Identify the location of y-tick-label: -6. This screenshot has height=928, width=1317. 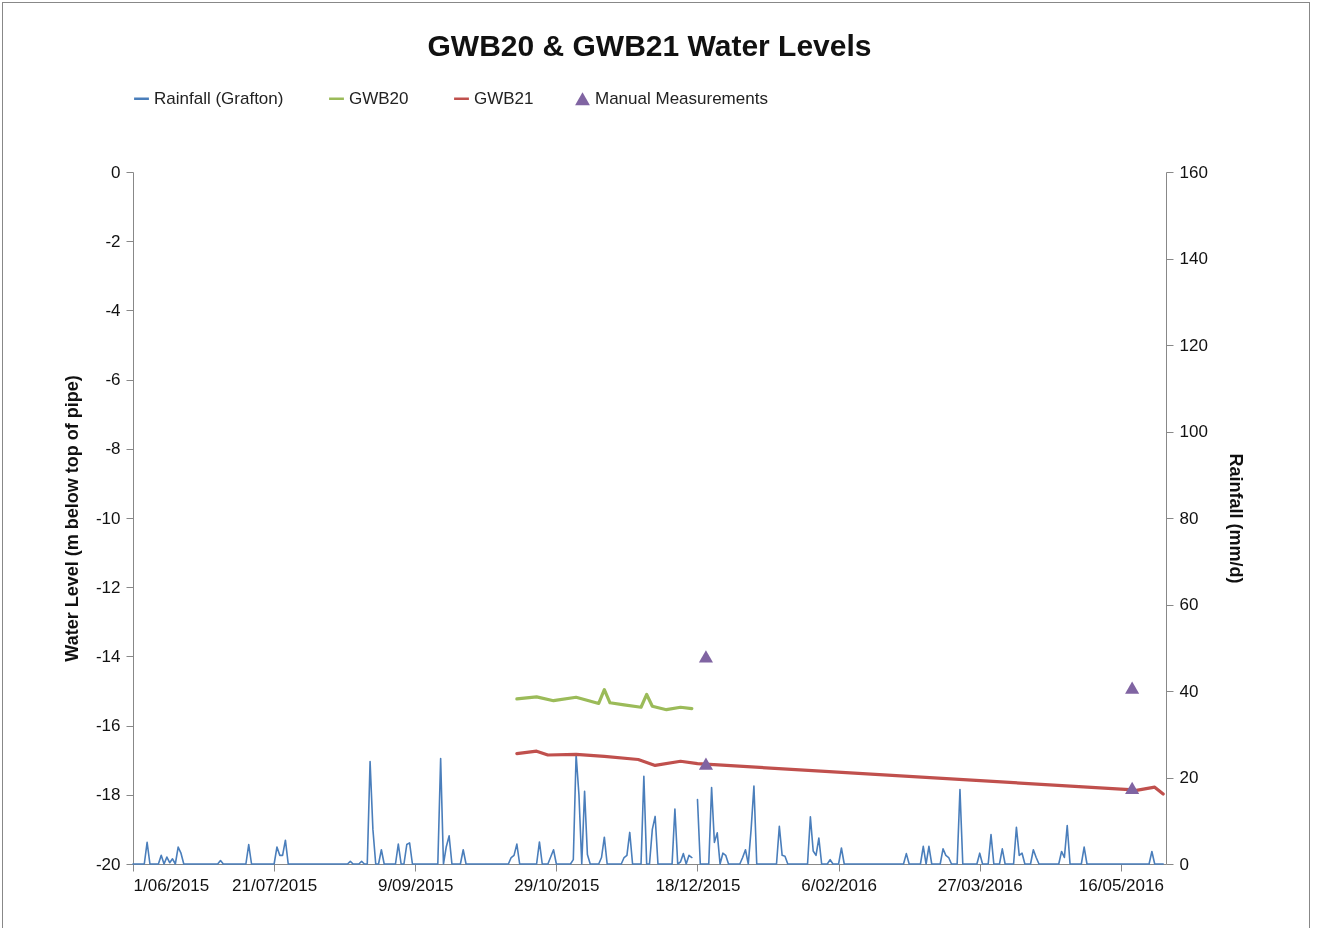
(113, 380).